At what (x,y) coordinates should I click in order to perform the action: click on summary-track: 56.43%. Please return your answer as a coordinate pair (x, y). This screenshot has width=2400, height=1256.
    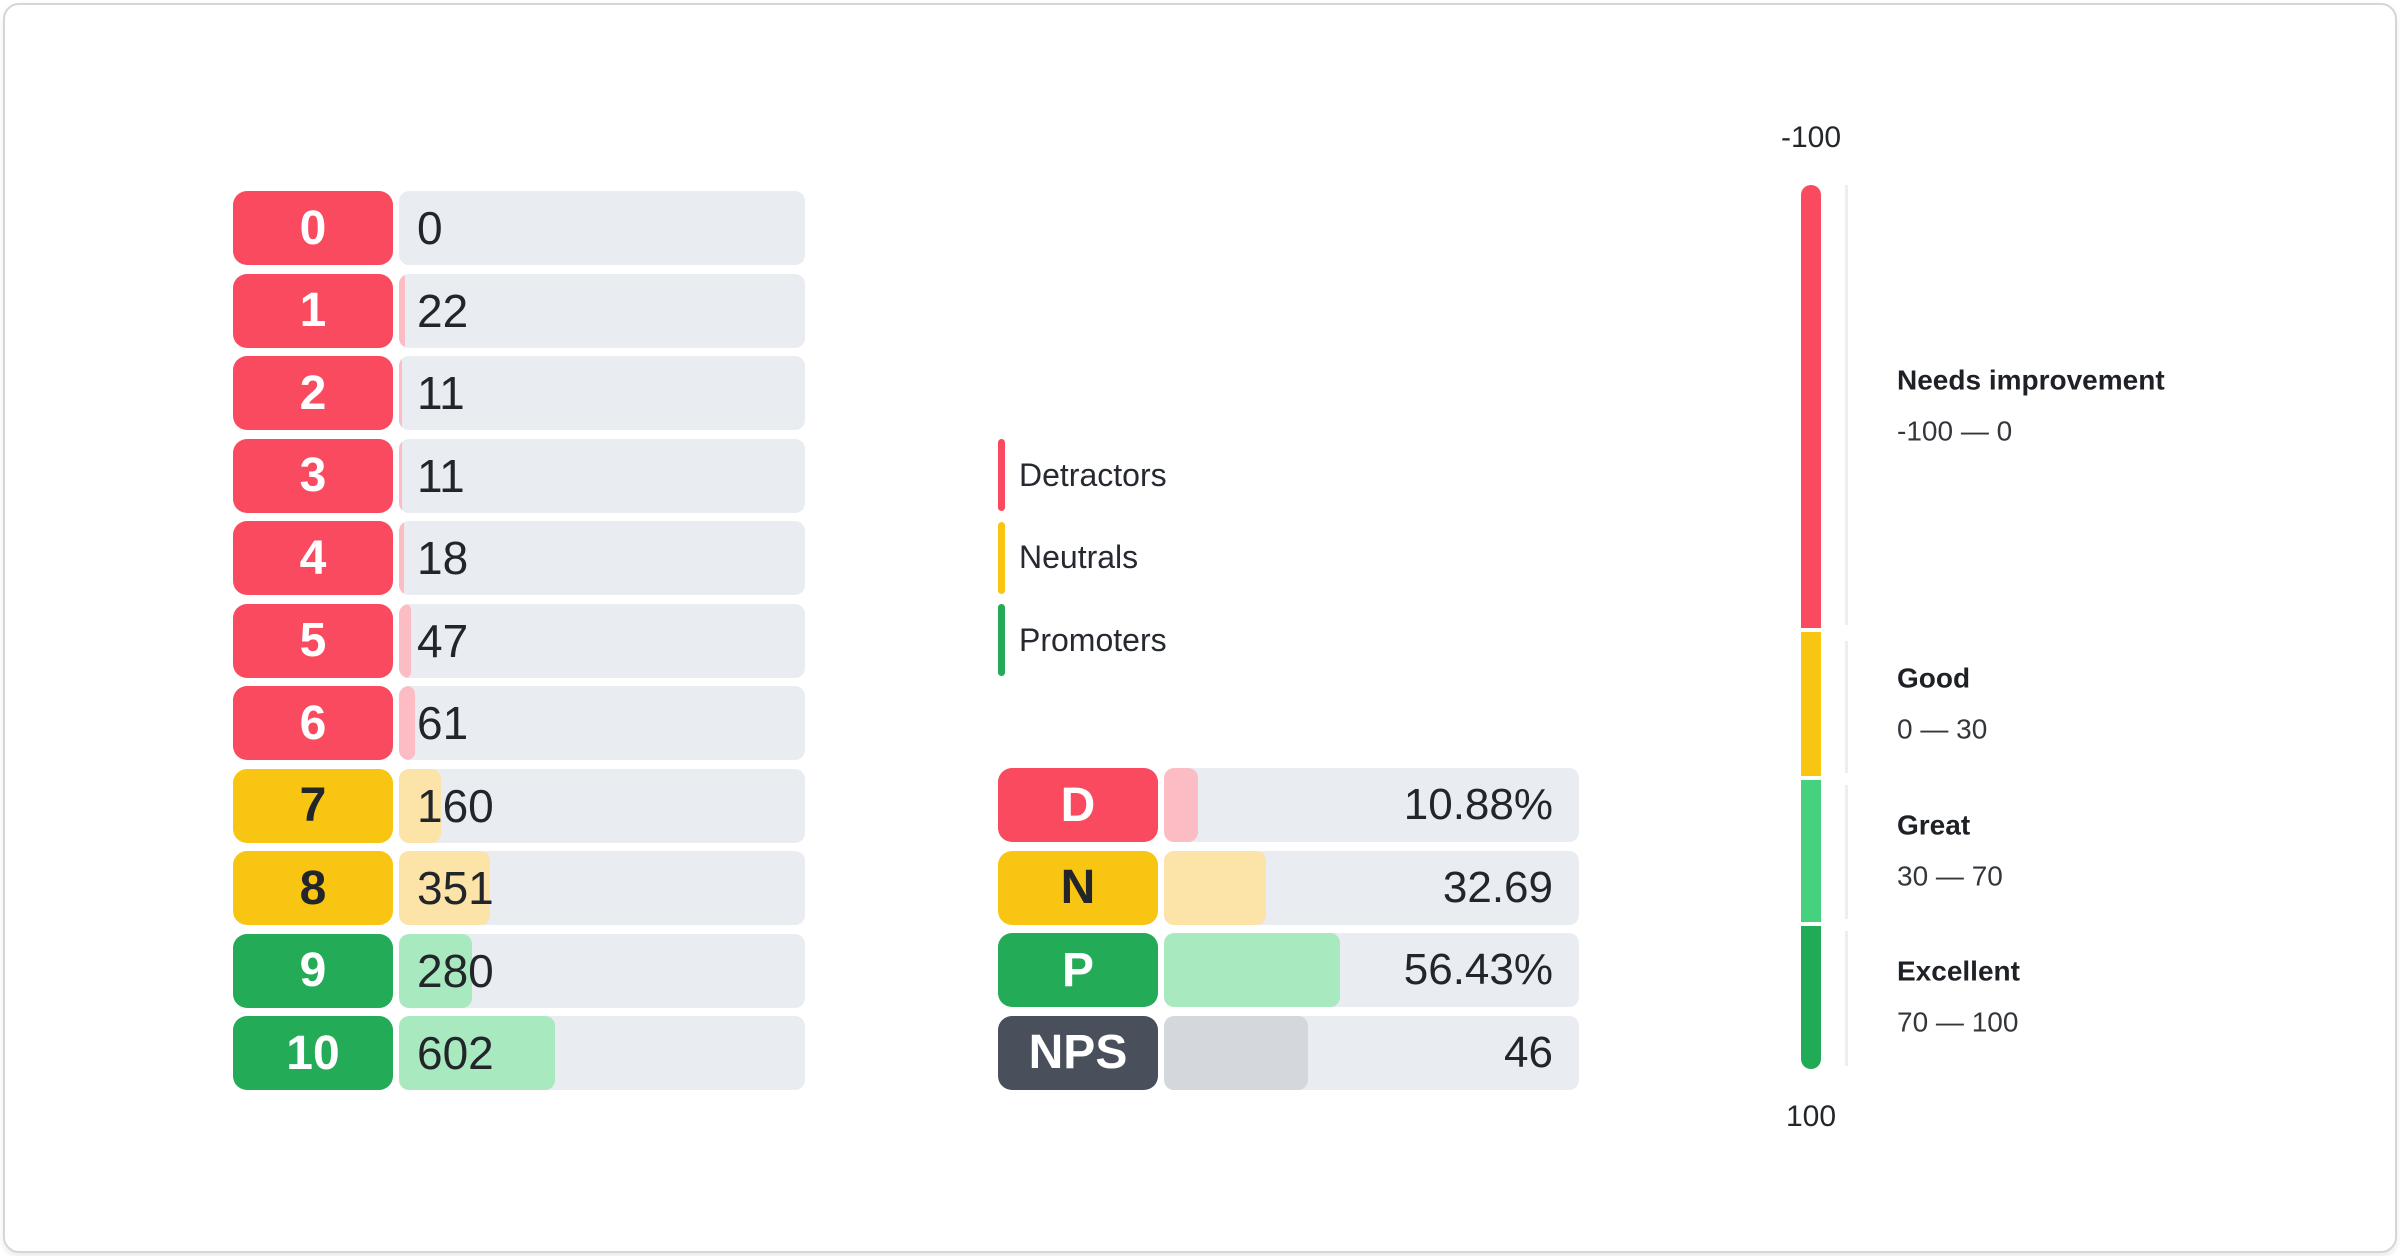
    Looking at the image, I should click on (1371, 970).